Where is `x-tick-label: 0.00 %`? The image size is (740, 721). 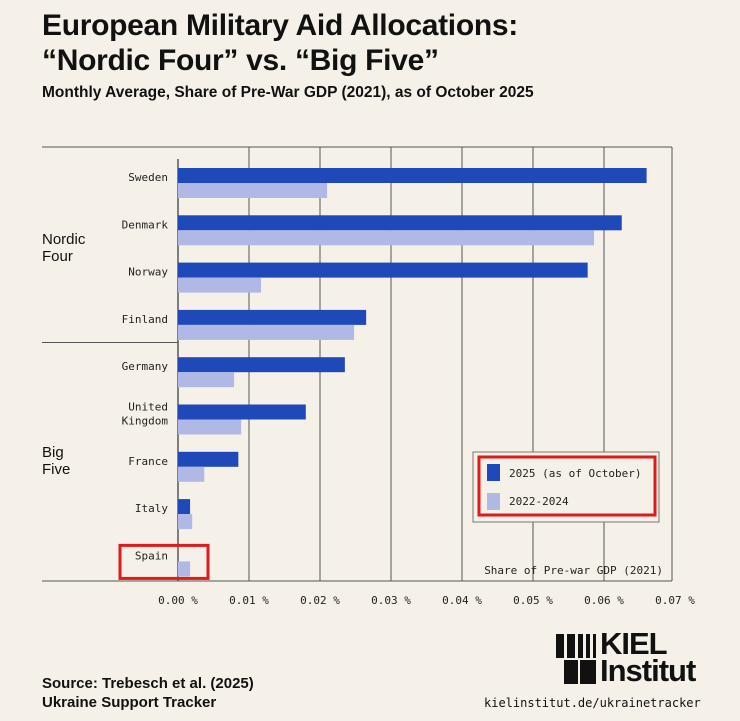
x-tick-label: 0.00 % is located at coordinates (178, 600).